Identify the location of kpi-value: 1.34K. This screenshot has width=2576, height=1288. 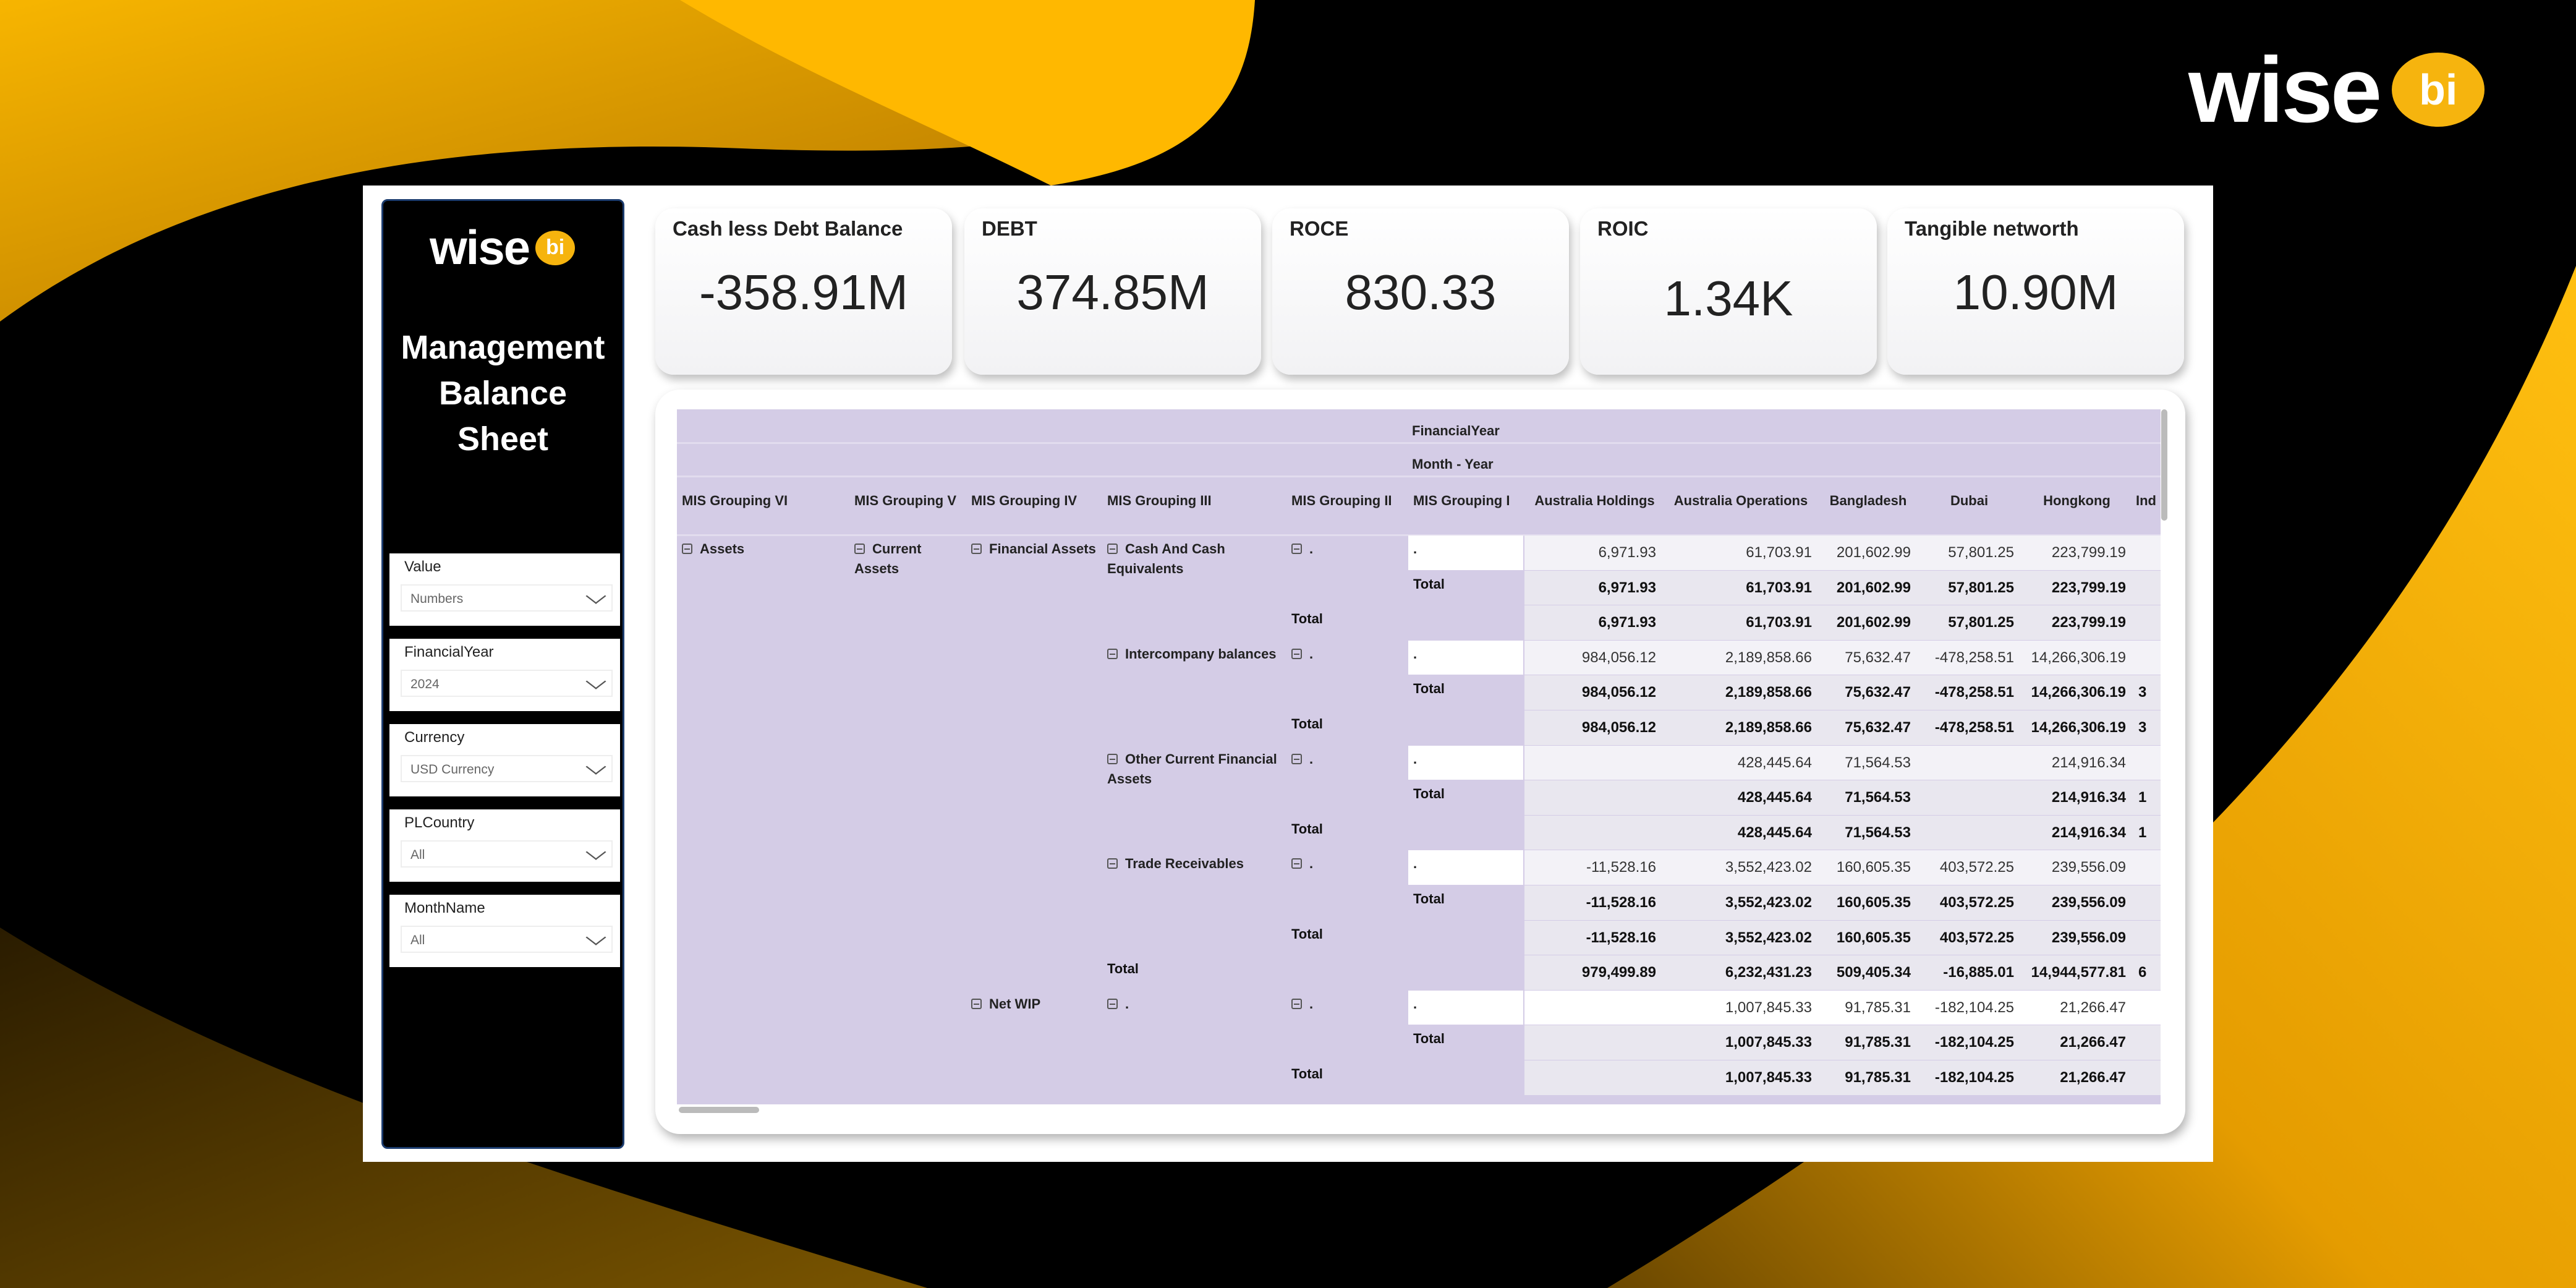
(1728, 298).